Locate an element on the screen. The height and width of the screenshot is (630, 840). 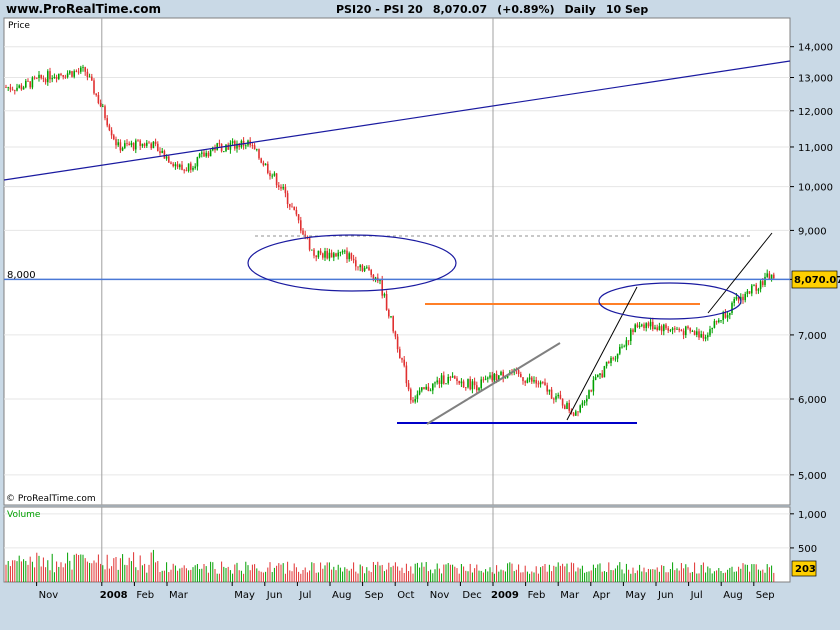
price-panel-label: Price is located at coordinates (19, 26).